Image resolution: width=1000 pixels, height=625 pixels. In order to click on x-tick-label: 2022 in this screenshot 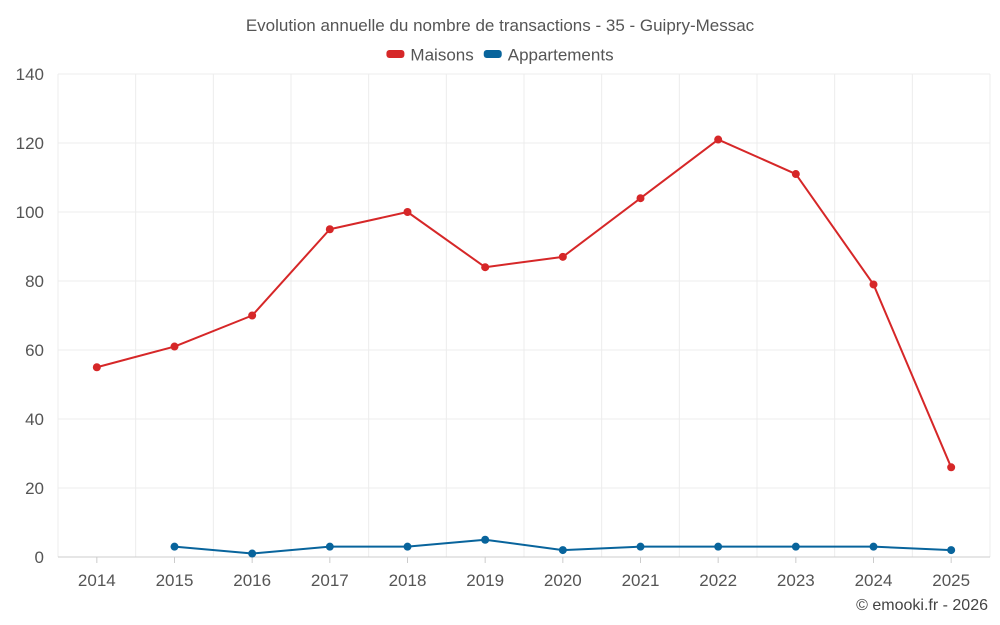, I will do `click(718, 580)`.